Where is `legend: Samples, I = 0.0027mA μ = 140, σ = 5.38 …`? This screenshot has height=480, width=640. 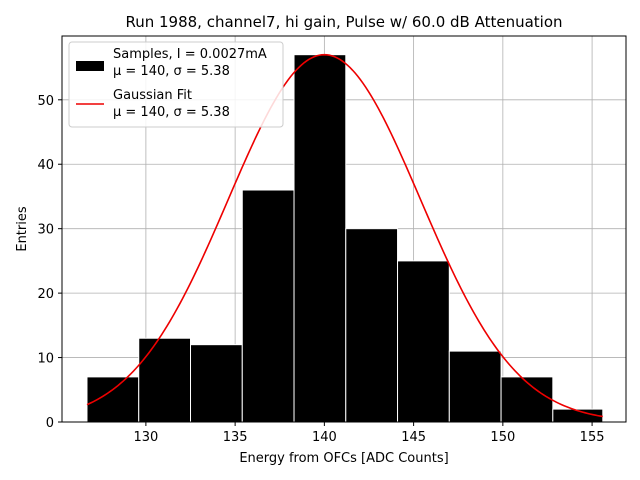 legend: Samples, I = 0.0027mA μ = 140, σ = 5.38 … is located at coordinates (176, 84).